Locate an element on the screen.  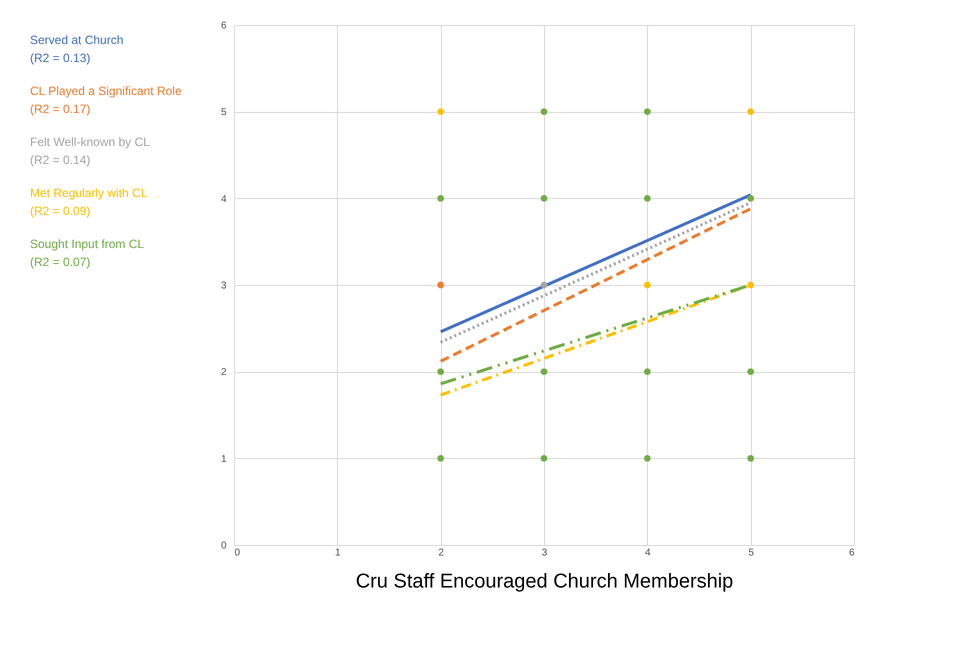
x-tick-label: 3 is located at coordinates (545, 553).